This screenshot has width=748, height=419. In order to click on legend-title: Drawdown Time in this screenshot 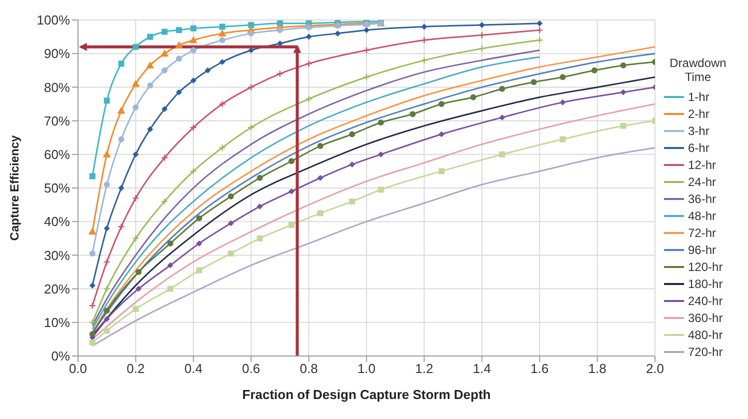, I will do `click(698, 70)`.